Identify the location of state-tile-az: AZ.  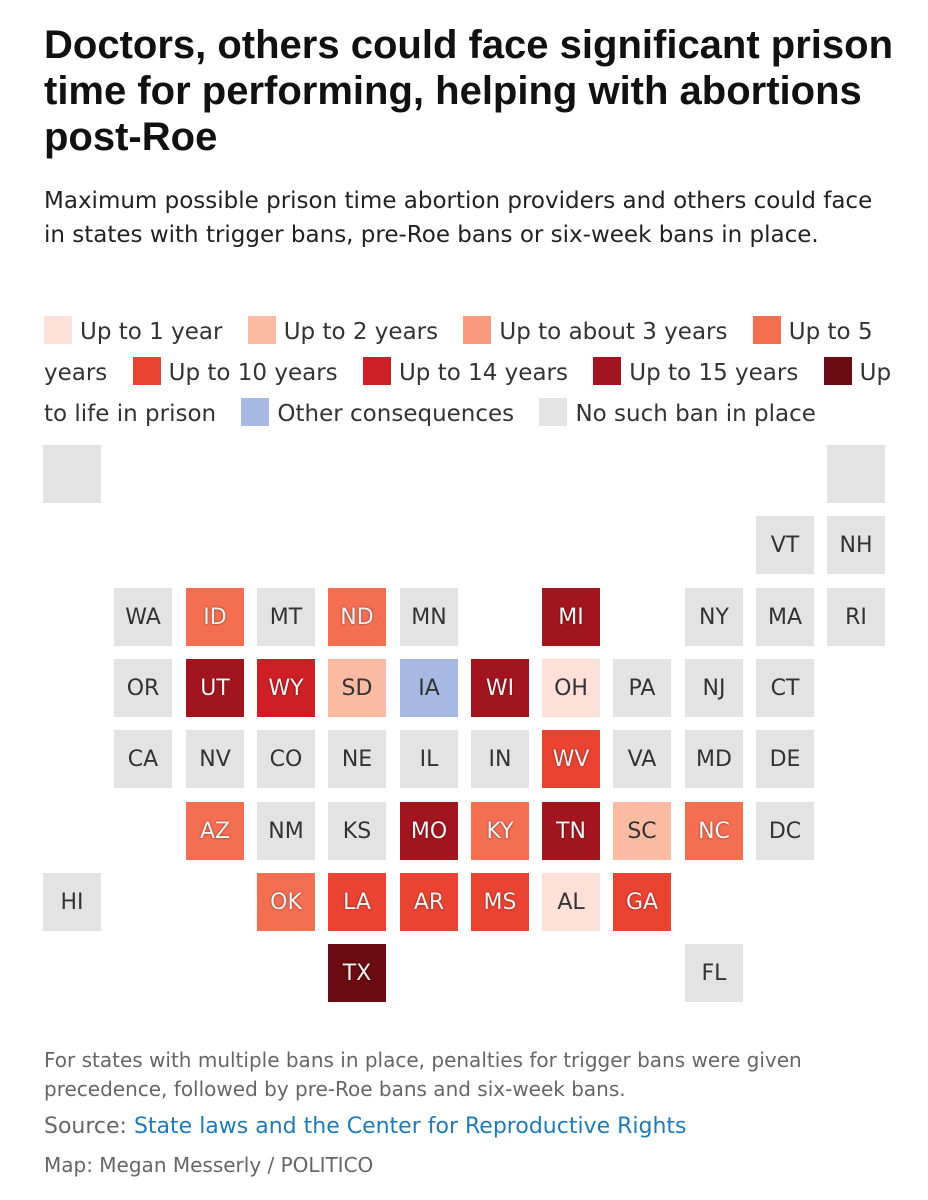
(215, 831).